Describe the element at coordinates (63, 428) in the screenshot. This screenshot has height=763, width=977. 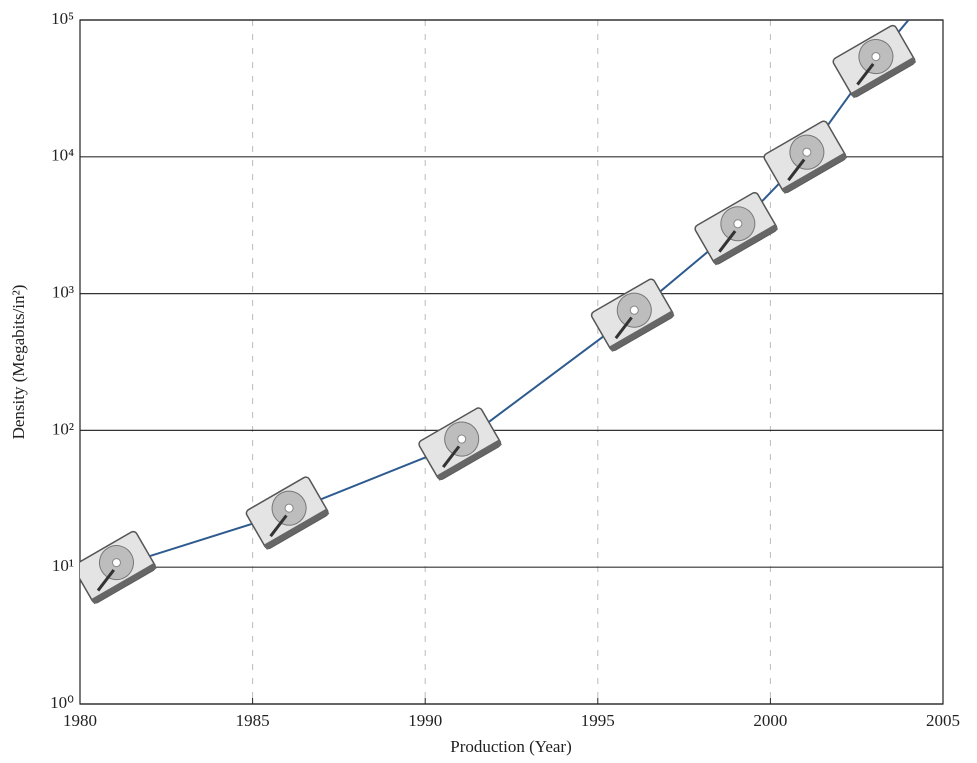
I see `y-tick-label: 10²` at that location.